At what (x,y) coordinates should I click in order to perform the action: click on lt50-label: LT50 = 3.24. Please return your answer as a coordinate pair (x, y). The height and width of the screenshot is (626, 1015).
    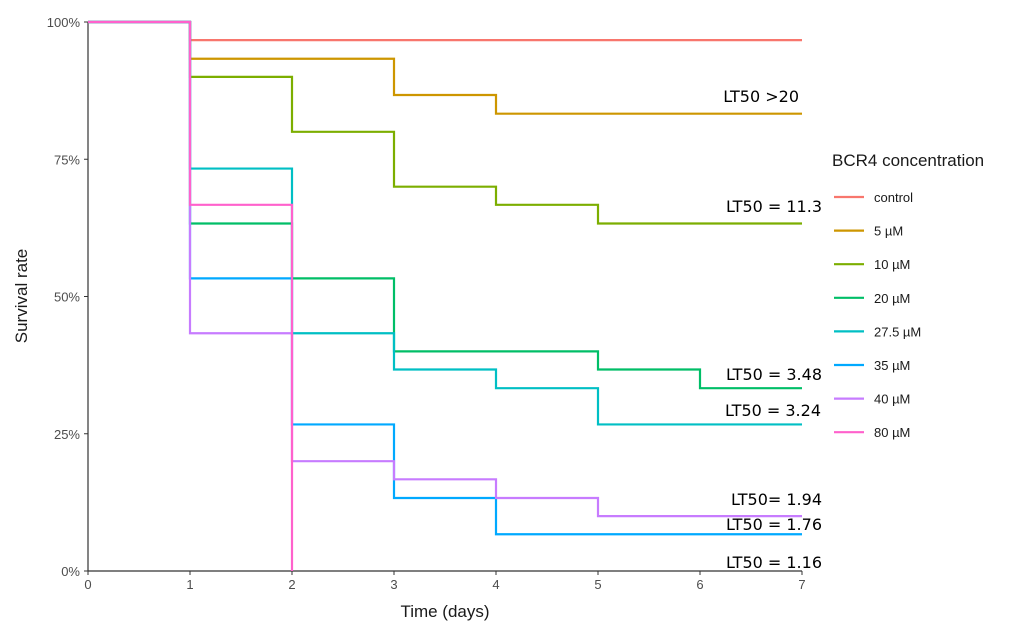
    Looking at the image, I should click on (773, 410).